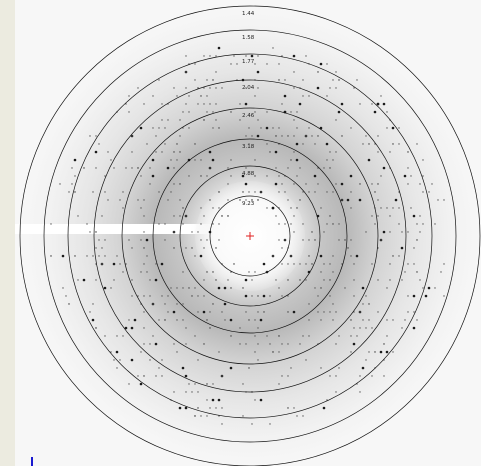  What do you see at coordinates (248, 204) in the screenshot?
I see `ring-label: 9.23` at bounding box center [248, 204].